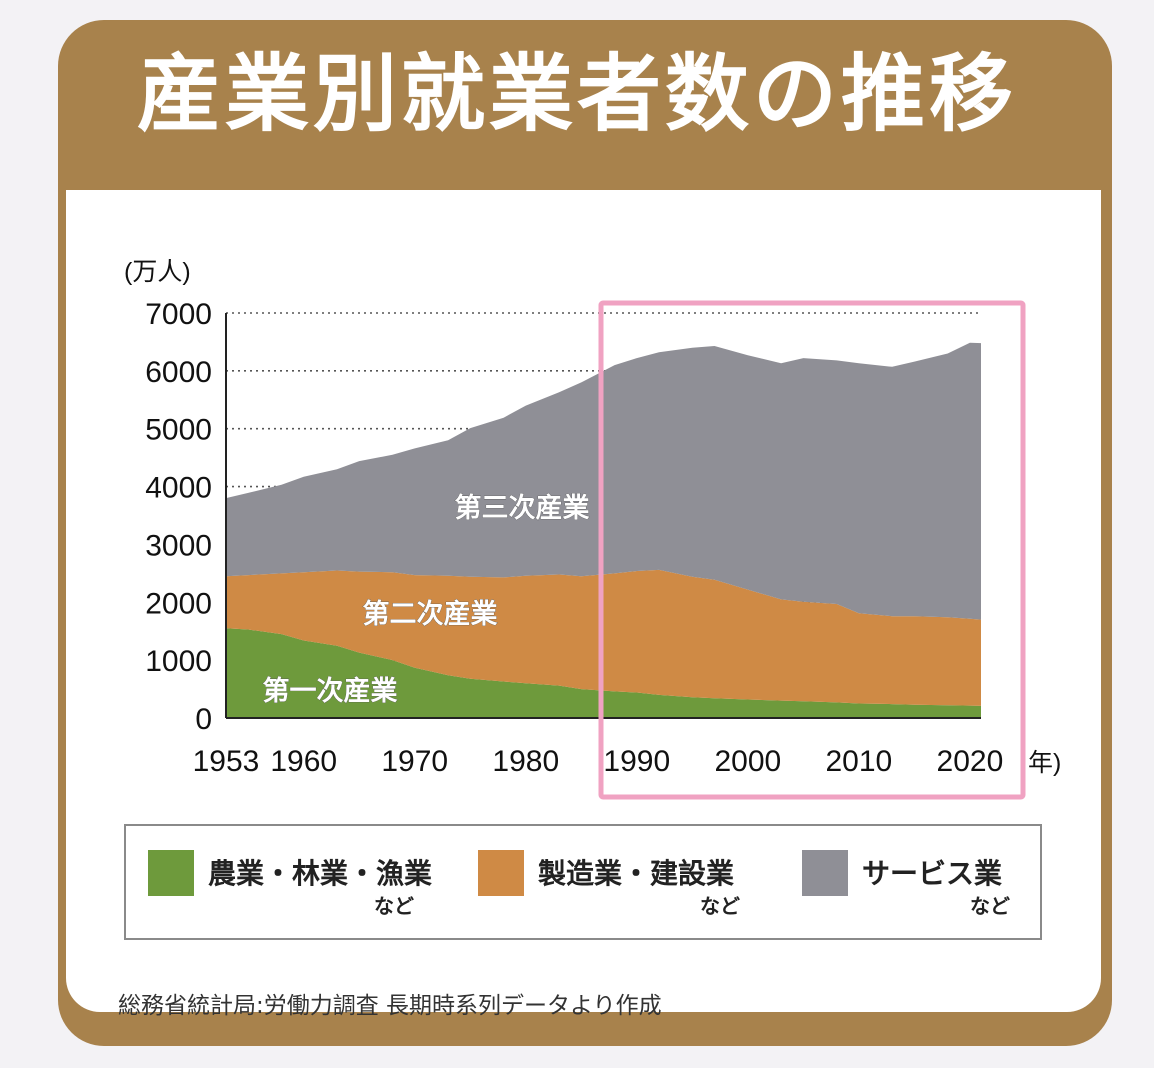  I want to click on x-tick-label: 2020, so click(970, 761).